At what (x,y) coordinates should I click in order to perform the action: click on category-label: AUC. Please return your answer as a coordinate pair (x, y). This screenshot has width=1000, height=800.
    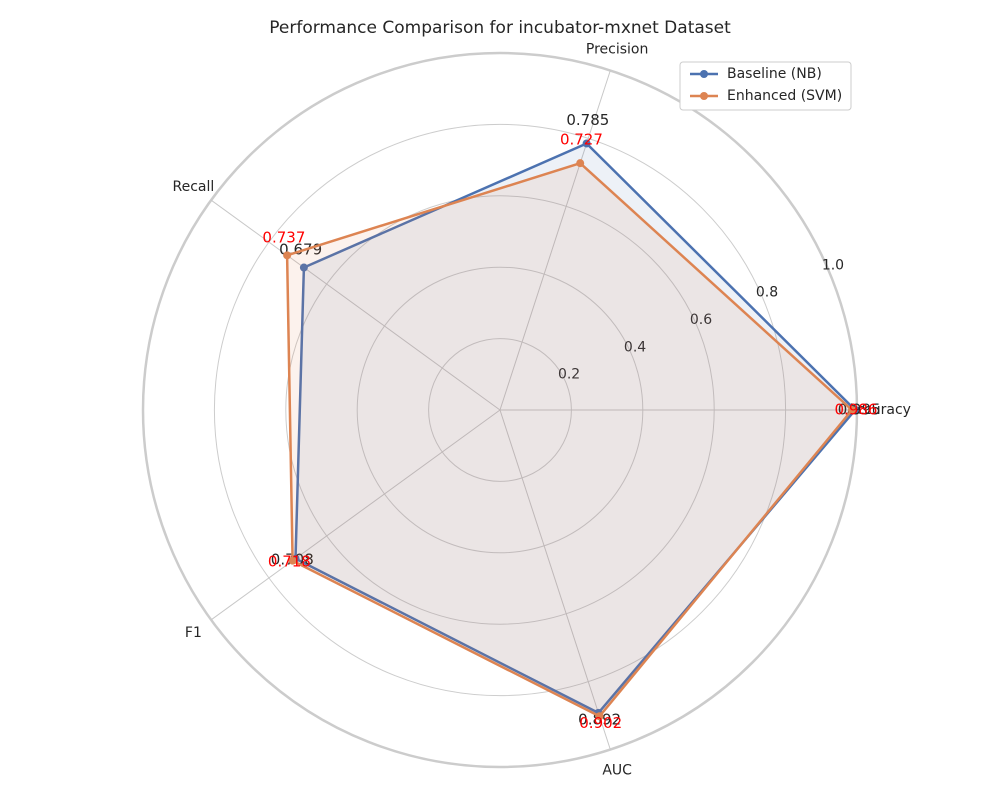
    Looking at the image, I should click on (617, 770).